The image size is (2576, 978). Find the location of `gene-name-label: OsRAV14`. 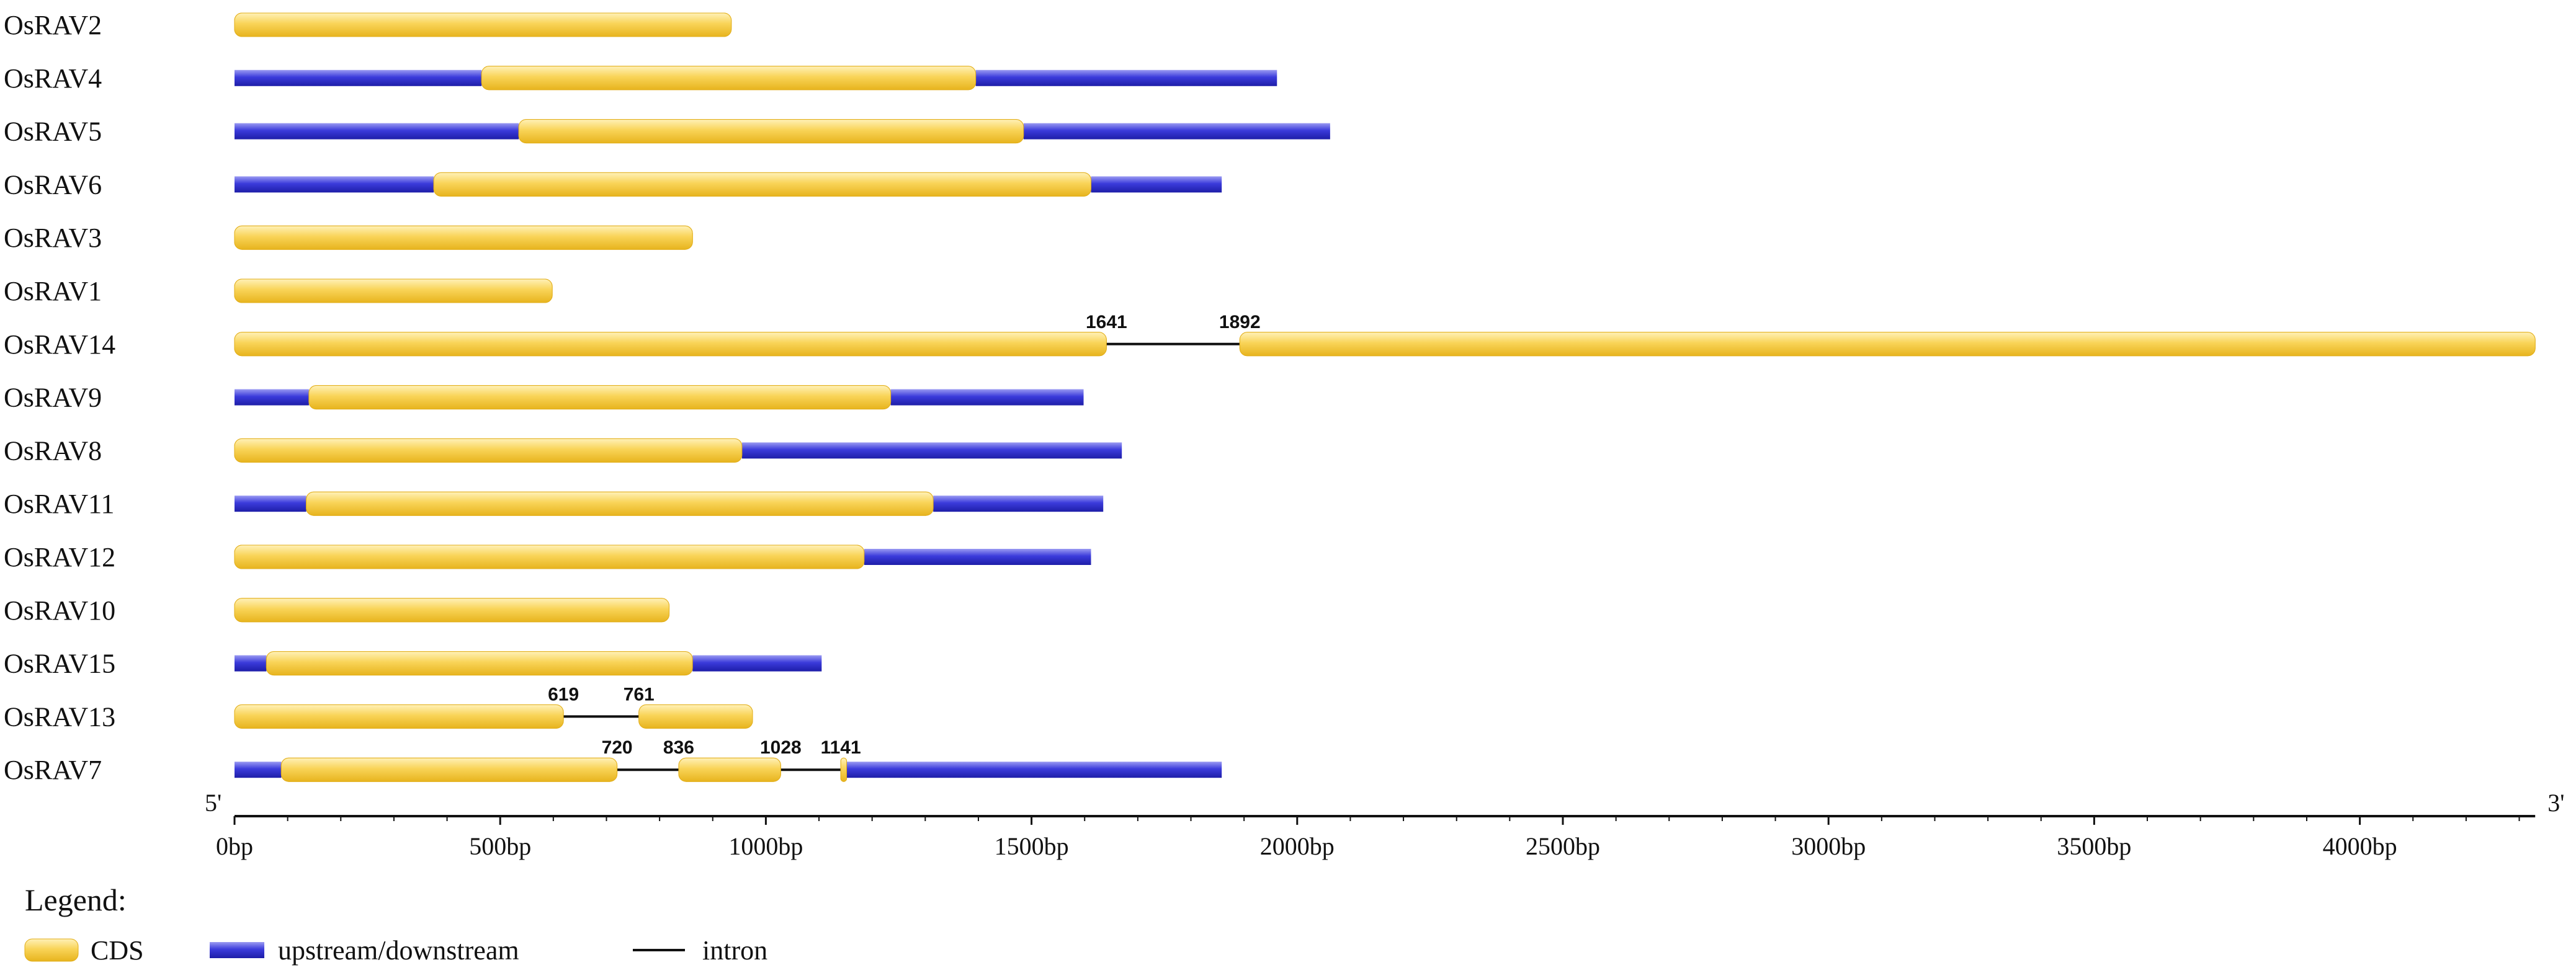

gene-name-label: OsRAV14 is located at coordinates (59, 344).